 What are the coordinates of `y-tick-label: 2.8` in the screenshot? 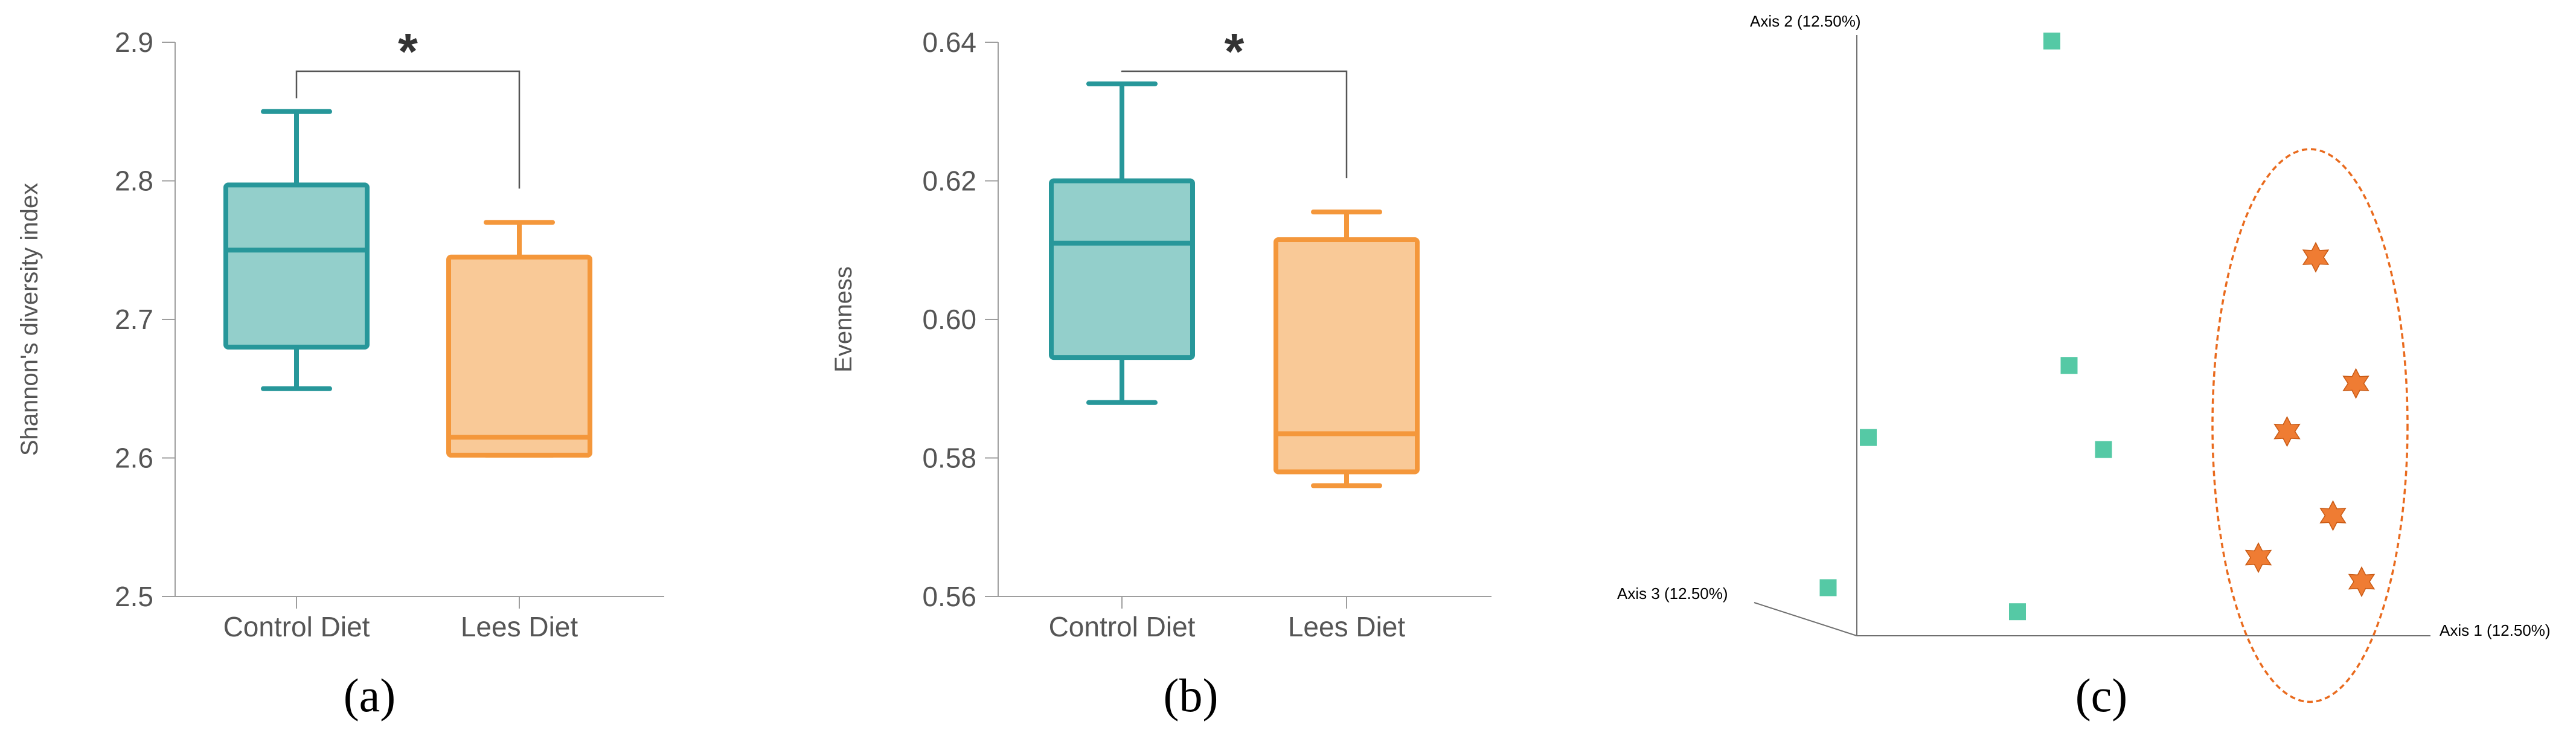 It's located at (134, 181).